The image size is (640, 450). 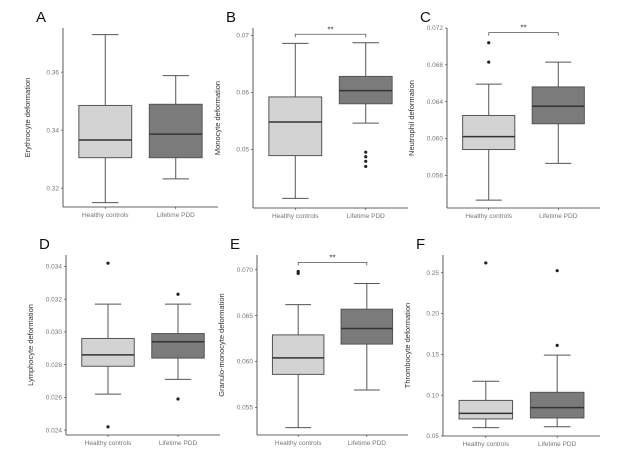 What do you see at coordinates (52, 188) in the screenshot?
I see `y-tick-label: 0.32` at bounding box center [52, 188].